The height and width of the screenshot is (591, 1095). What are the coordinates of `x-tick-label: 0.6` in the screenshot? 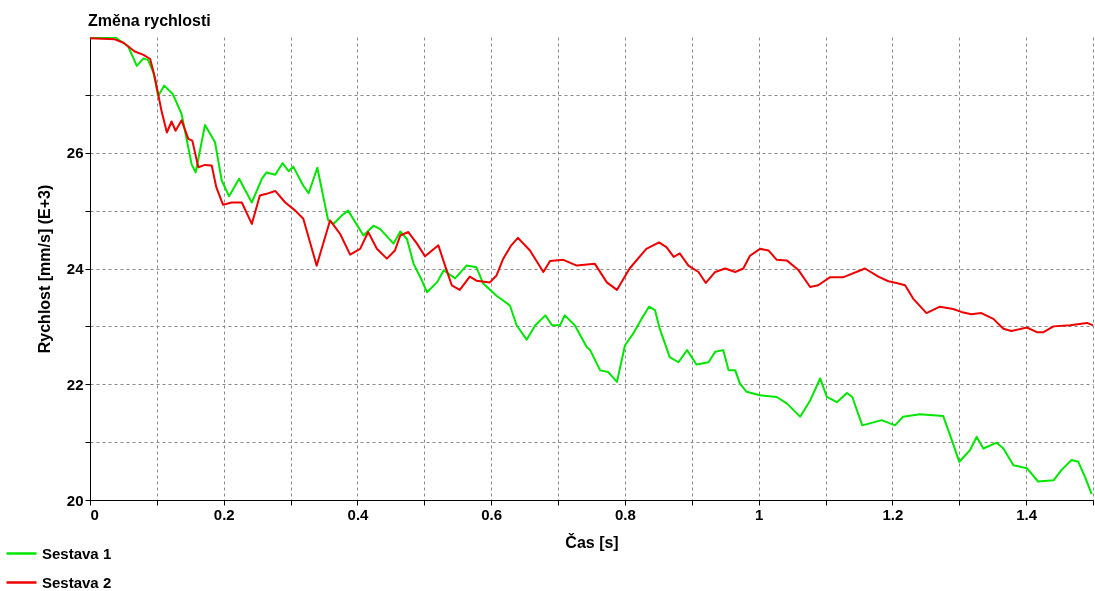 It's located at (492, 514).